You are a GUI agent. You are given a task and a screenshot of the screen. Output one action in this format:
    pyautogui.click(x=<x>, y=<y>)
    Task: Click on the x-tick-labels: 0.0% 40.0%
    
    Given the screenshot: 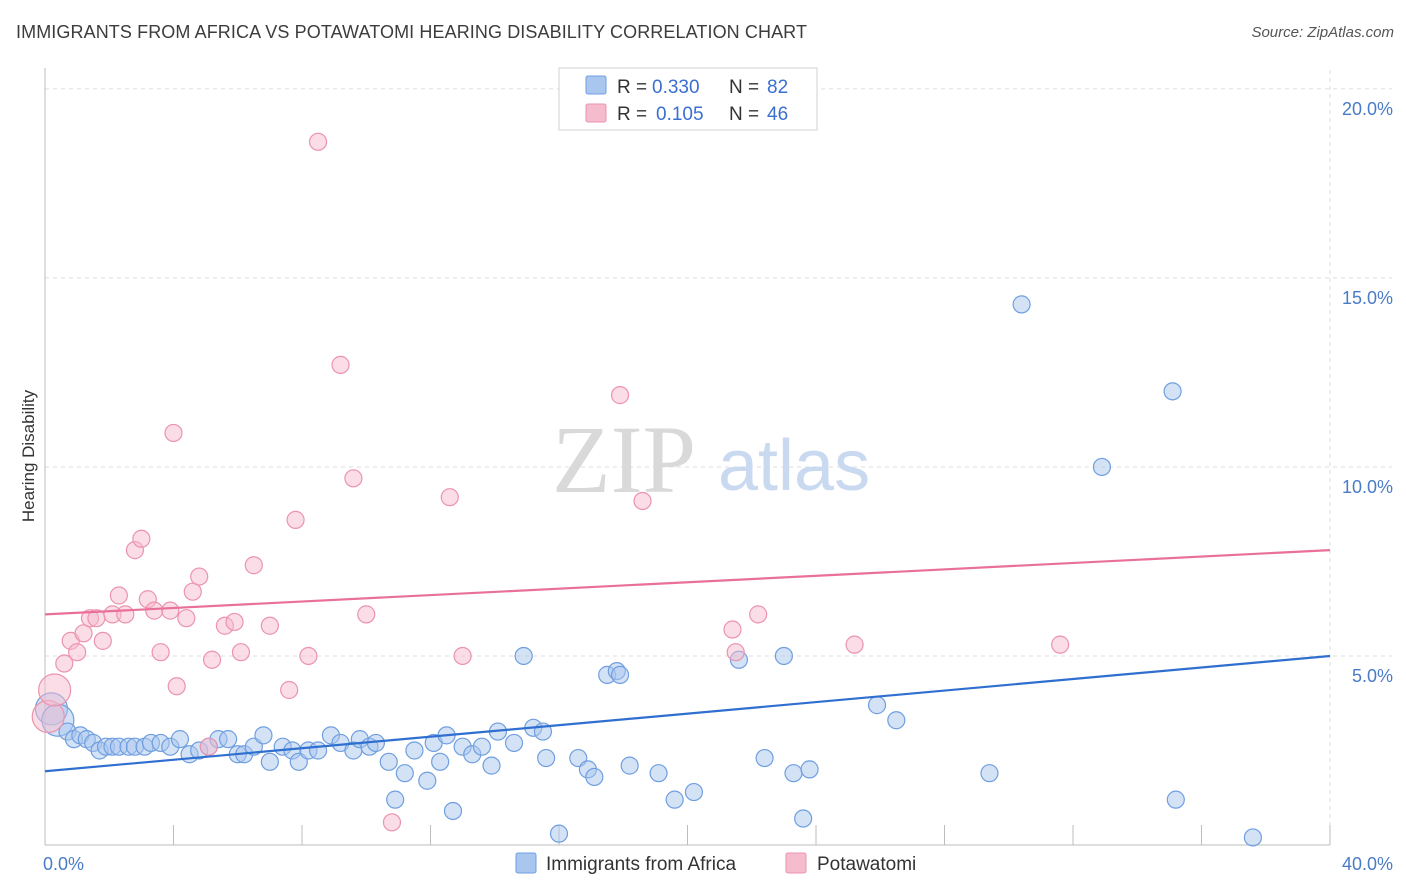 What is the action you would take?
    pyautogui.click(x=718, y=864)
    